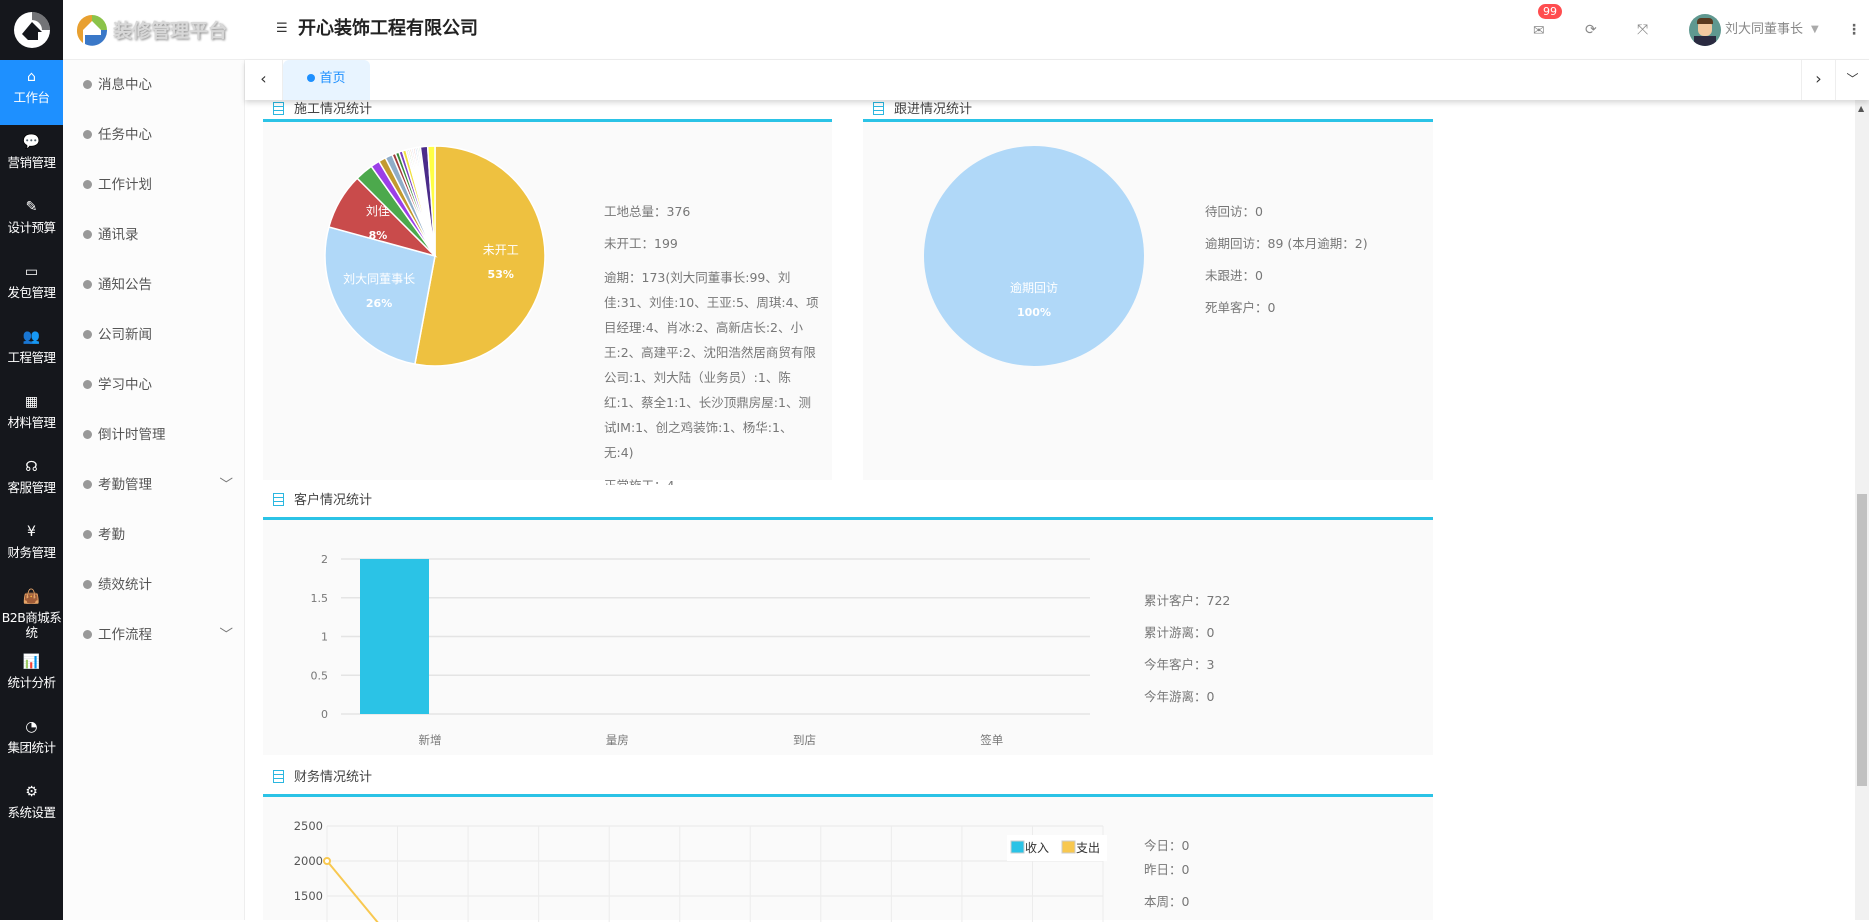 The width and height of the screenshot is (1869, 922). I want to click on finance-panel-title: 财务情况统计, so click(848, 779).